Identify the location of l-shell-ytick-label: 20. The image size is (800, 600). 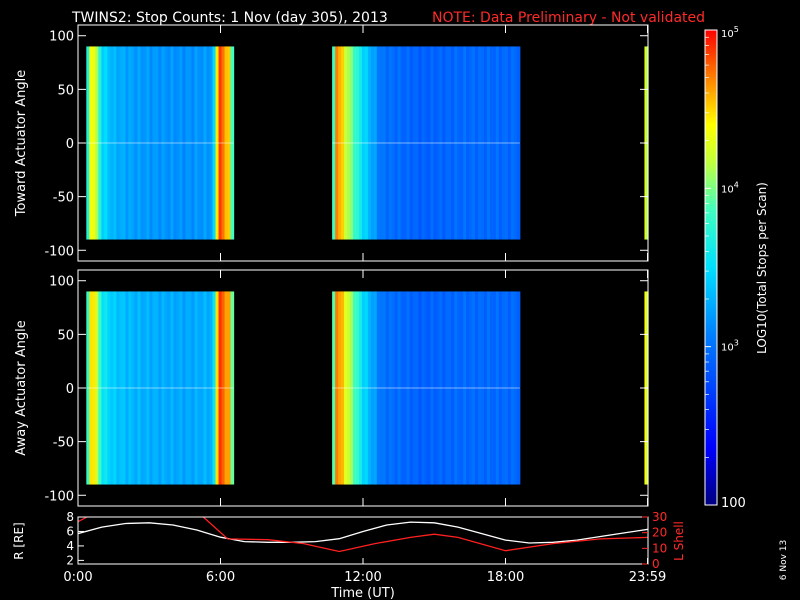
(659, 533).